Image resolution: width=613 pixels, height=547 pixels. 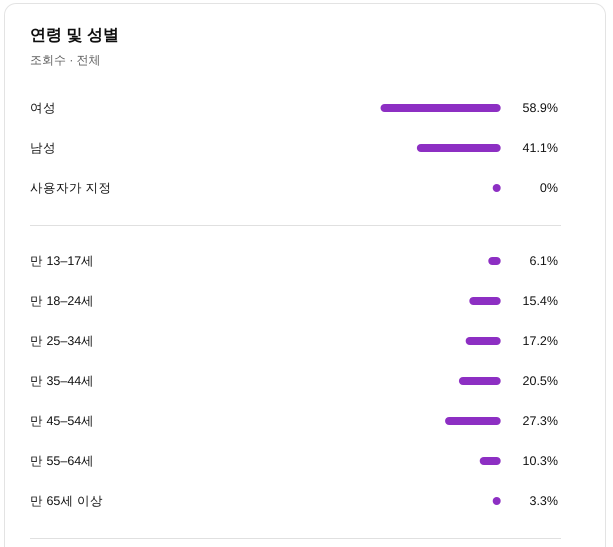 I want to click on y-tick-label: 만 13–17세, so click(x=62, y=261).